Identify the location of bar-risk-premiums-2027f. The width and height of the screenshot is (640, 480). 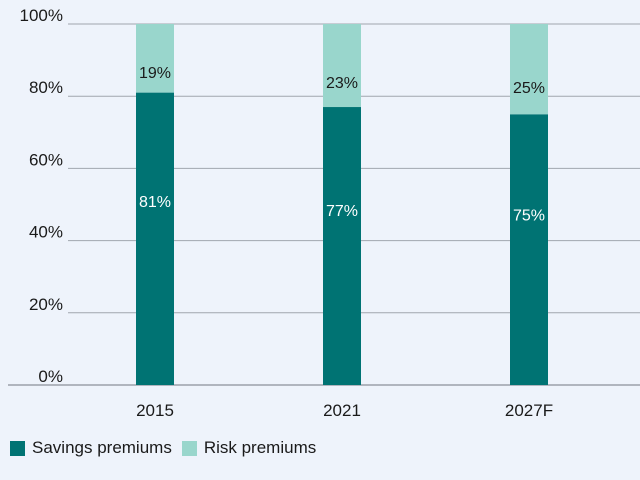
(529, 69).